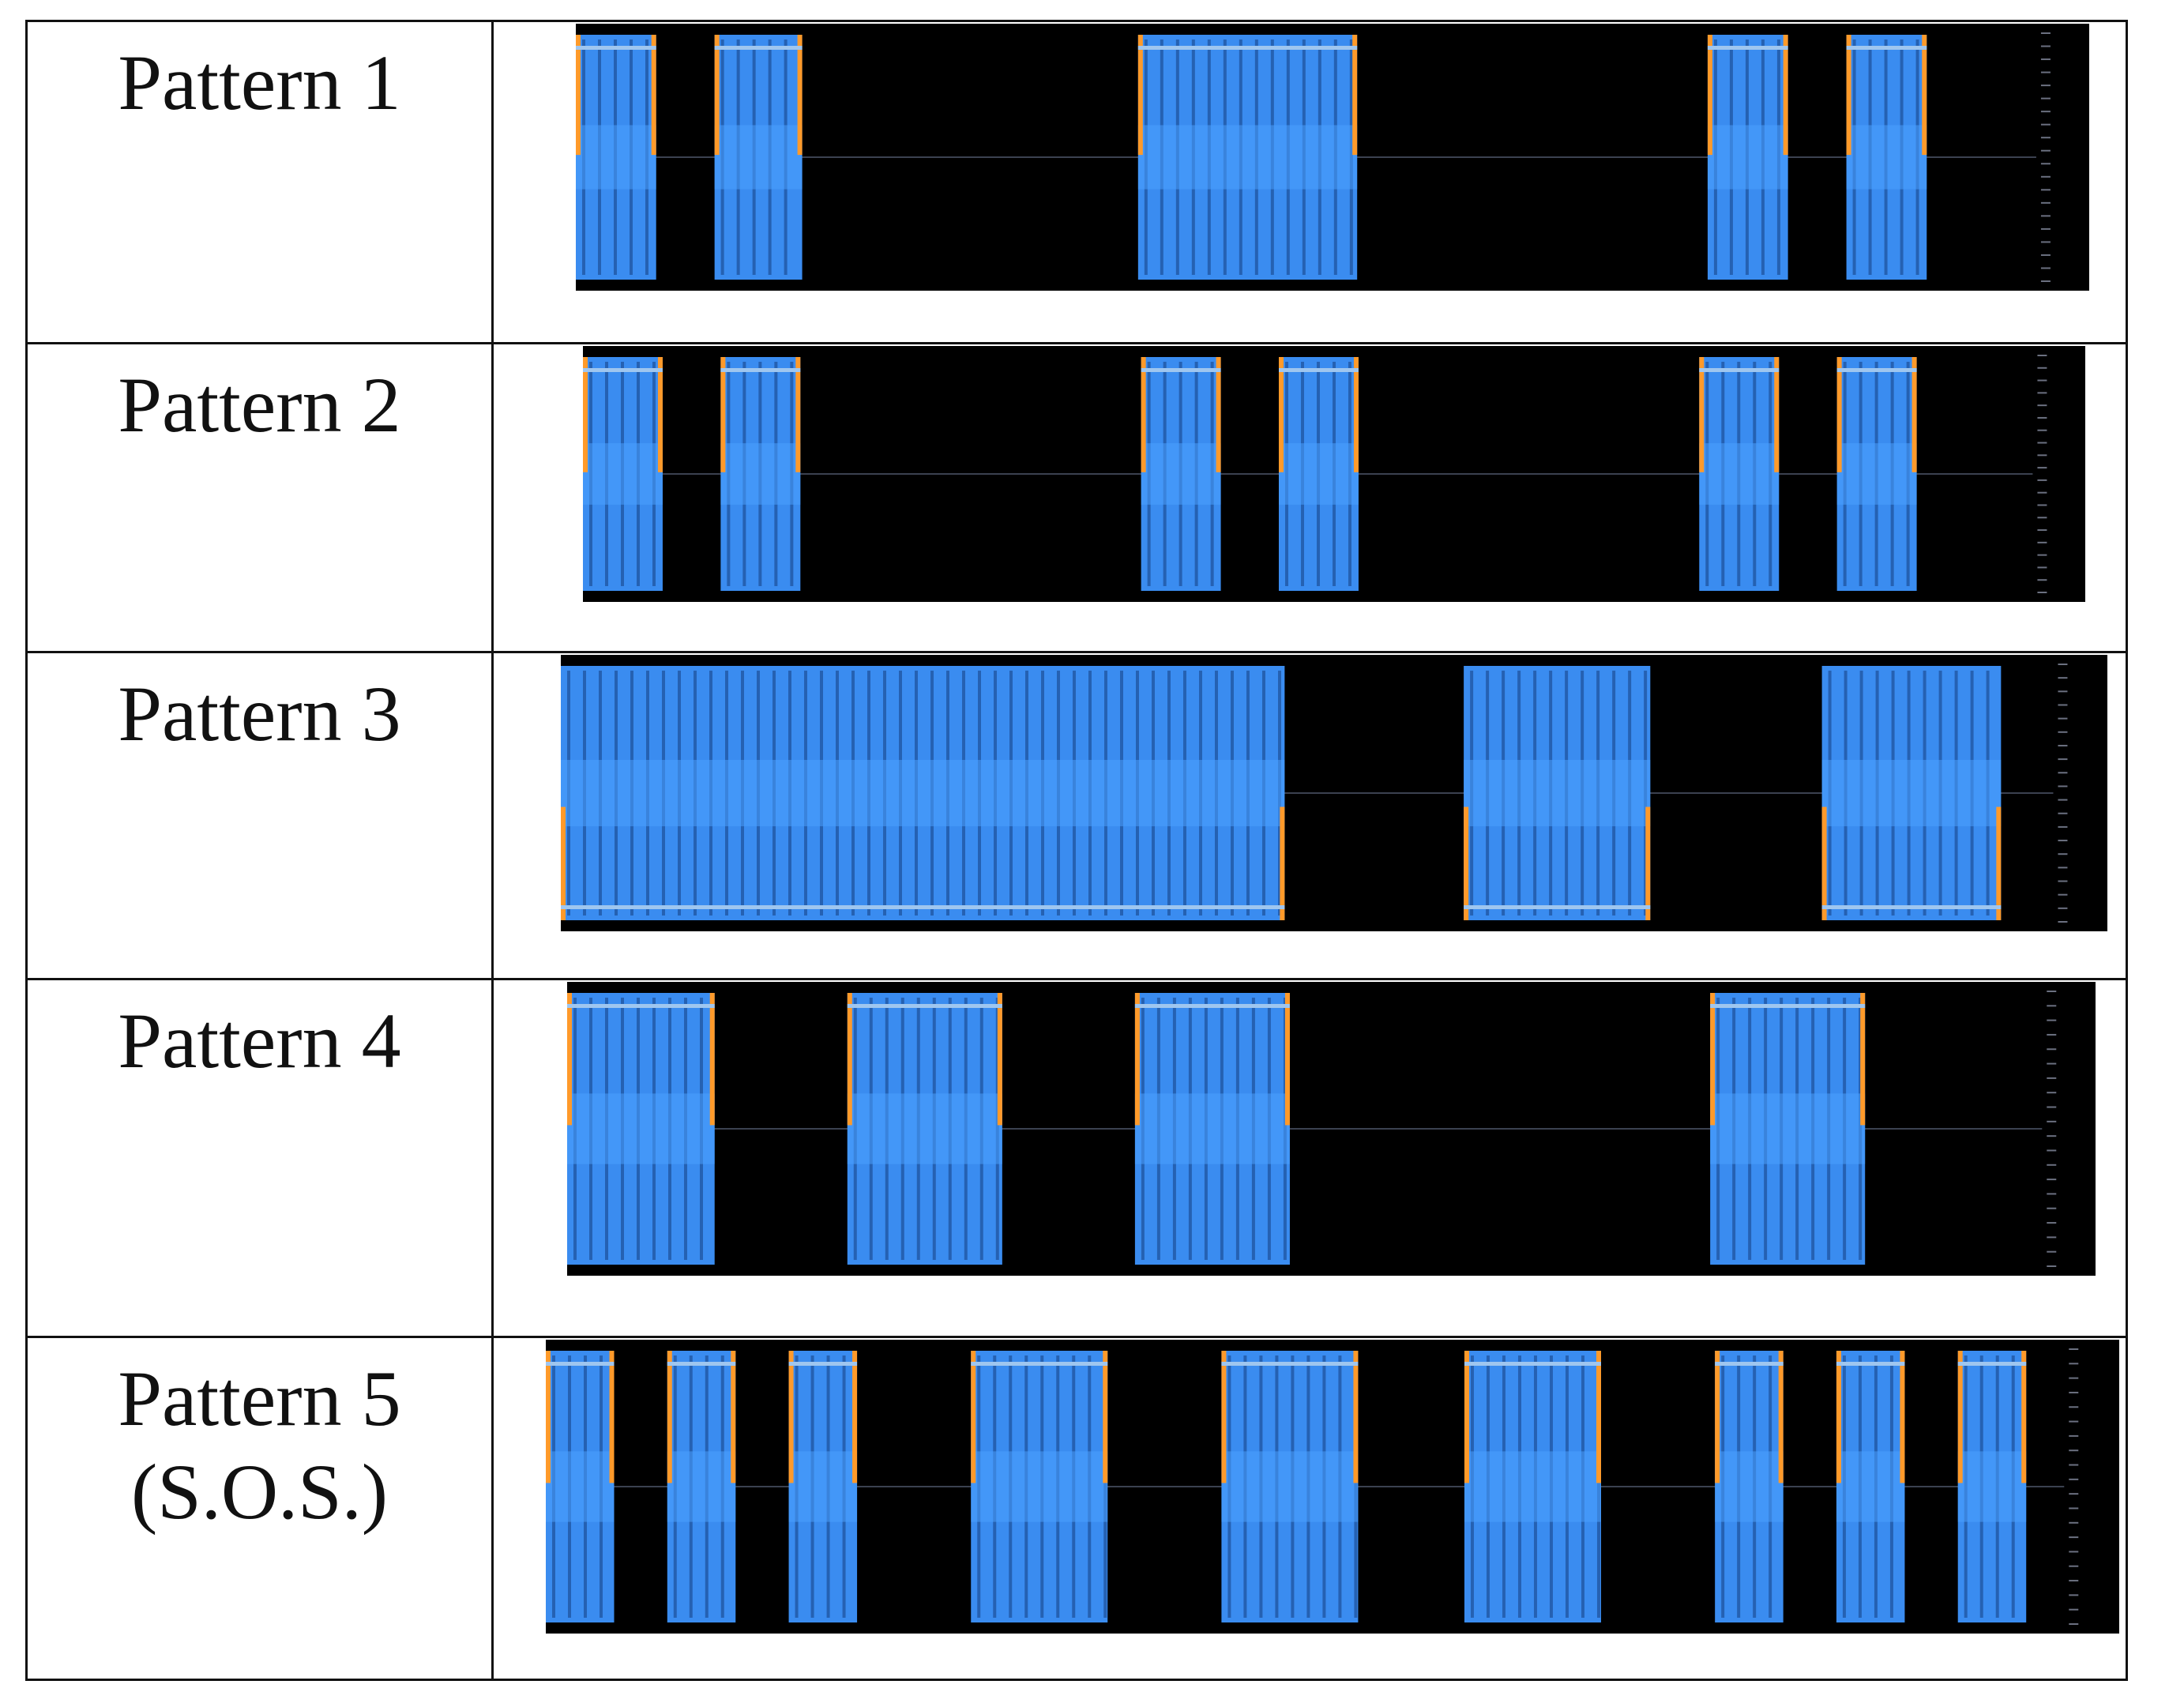 This screenshot has height=1707, width=2184. Describe the element at coordinates (259, 405) in the screenshot. I see `pattern-name: Pattern 2` at that location.